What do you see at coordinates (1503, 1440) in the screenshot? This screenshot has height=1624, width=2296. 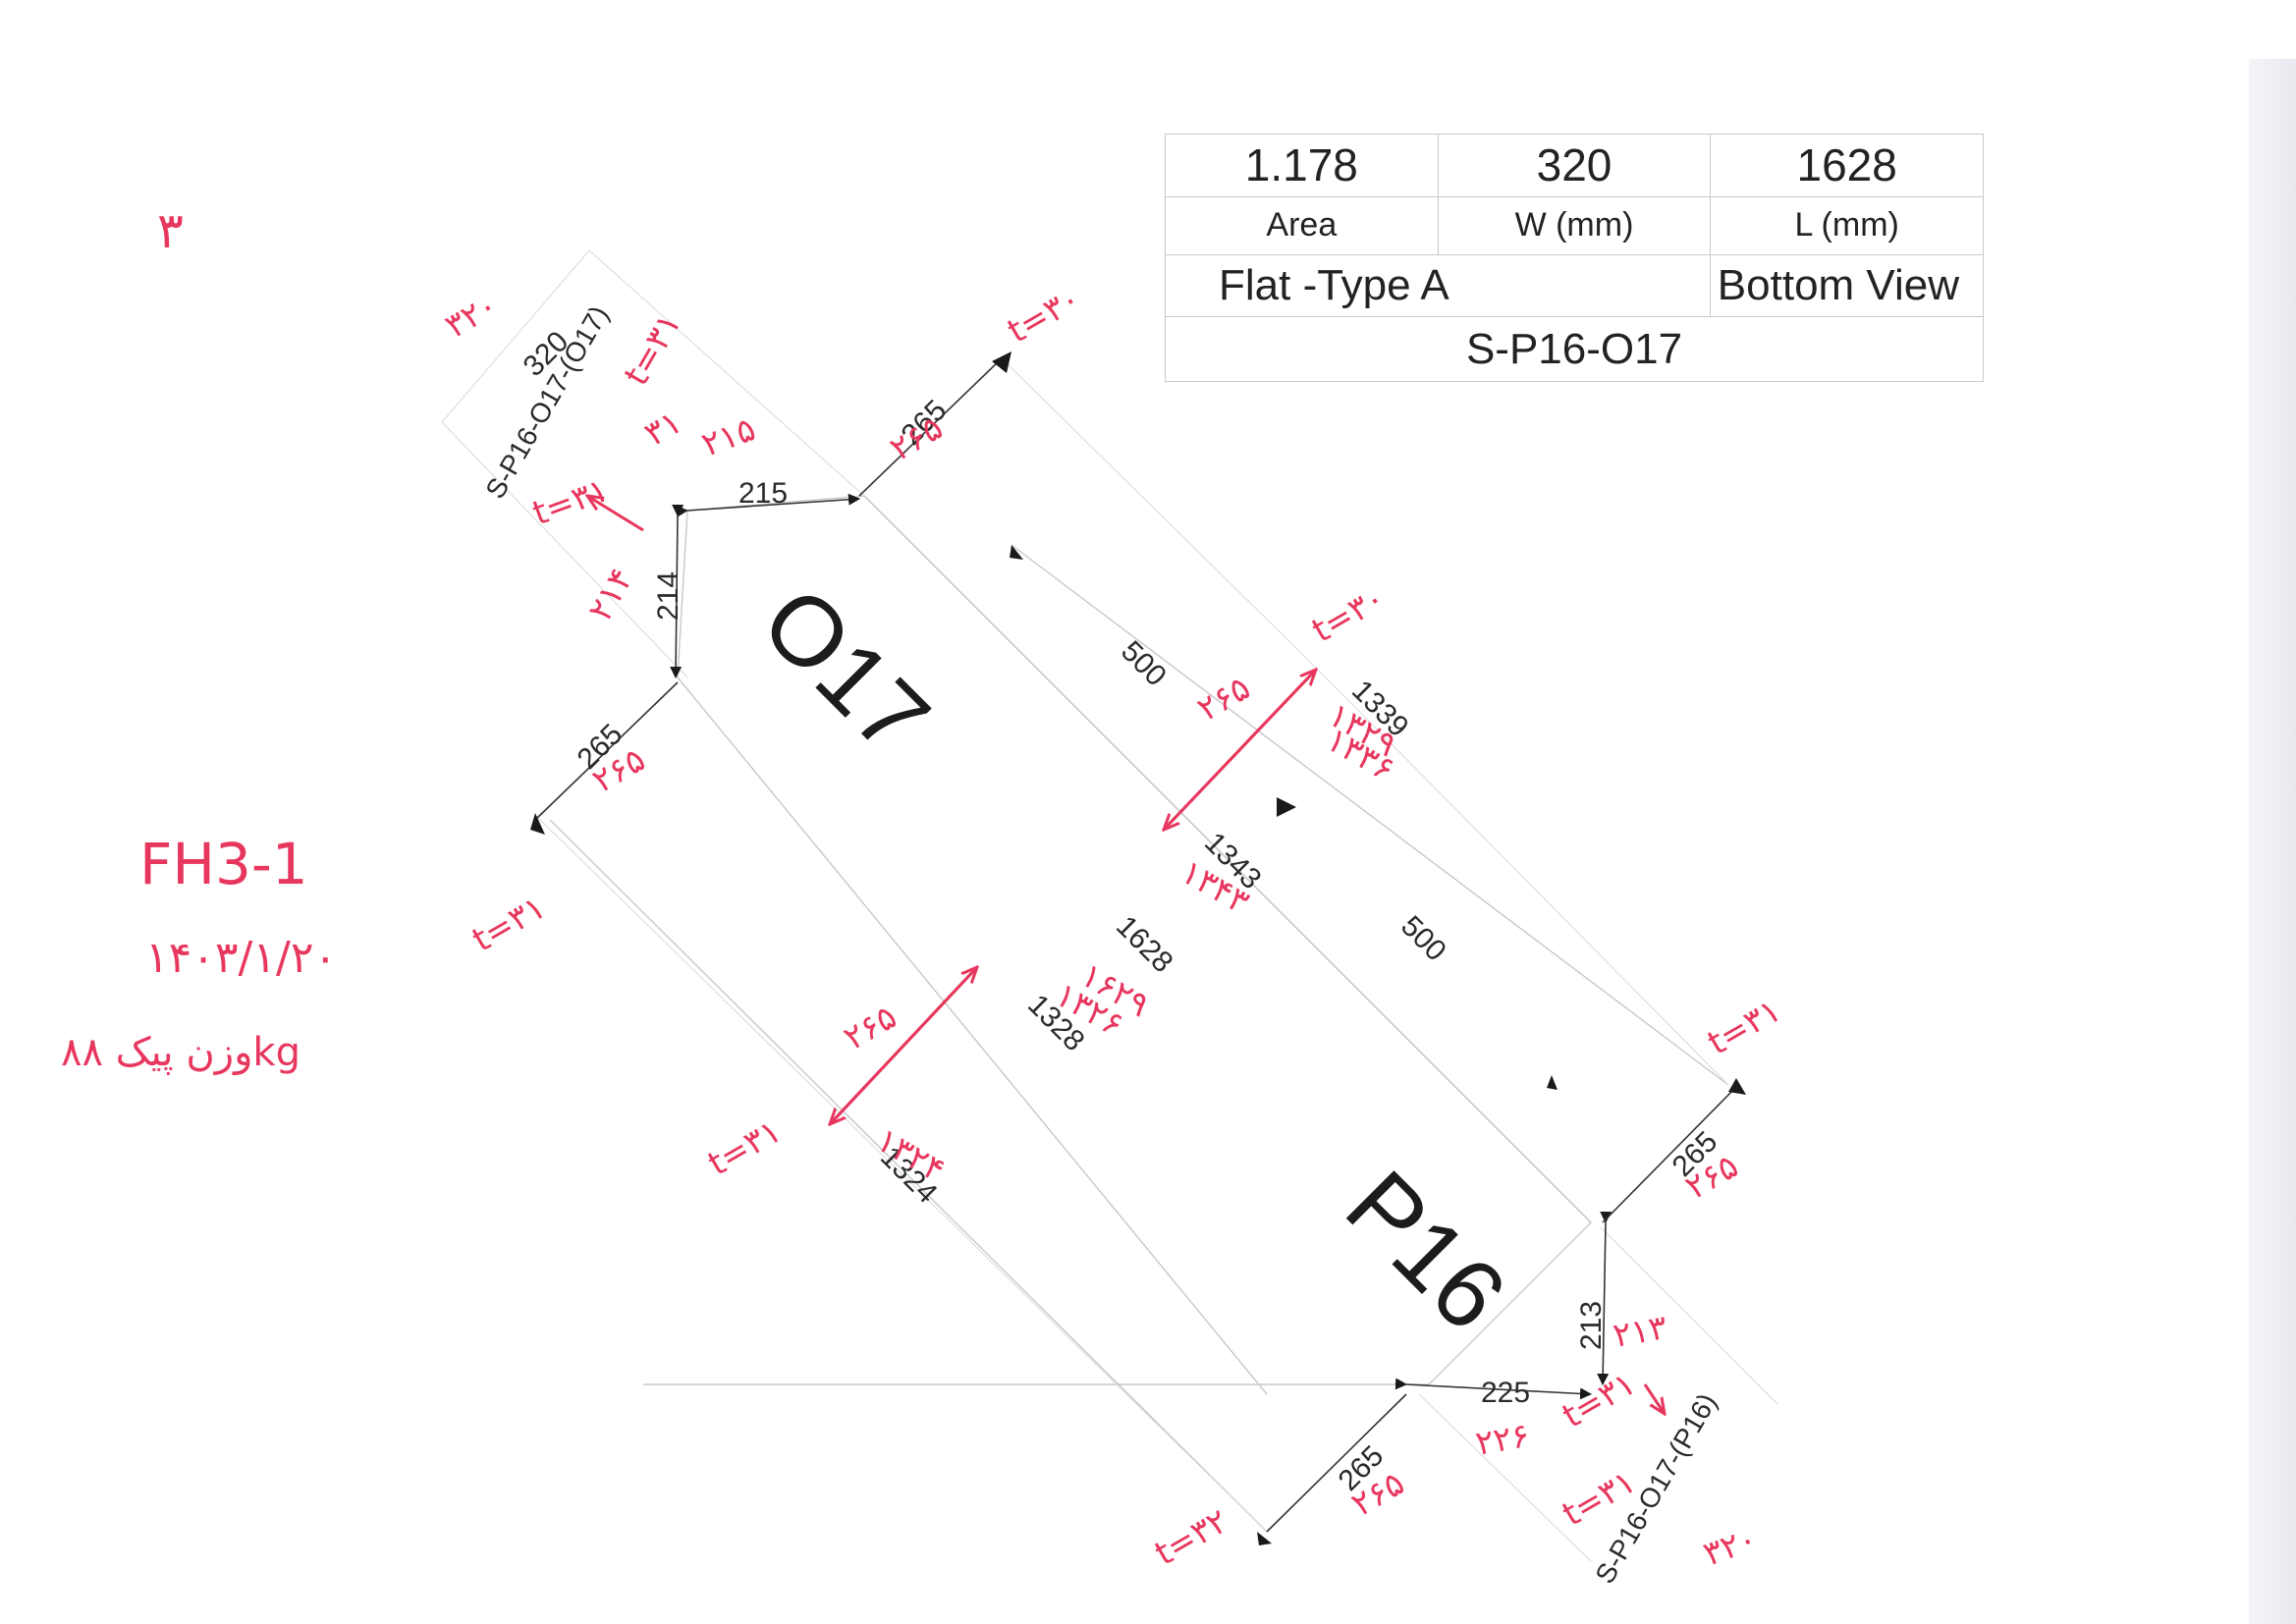 I see `note-edge-b: ۲۲۶` at bounding box center [1503, 1440].